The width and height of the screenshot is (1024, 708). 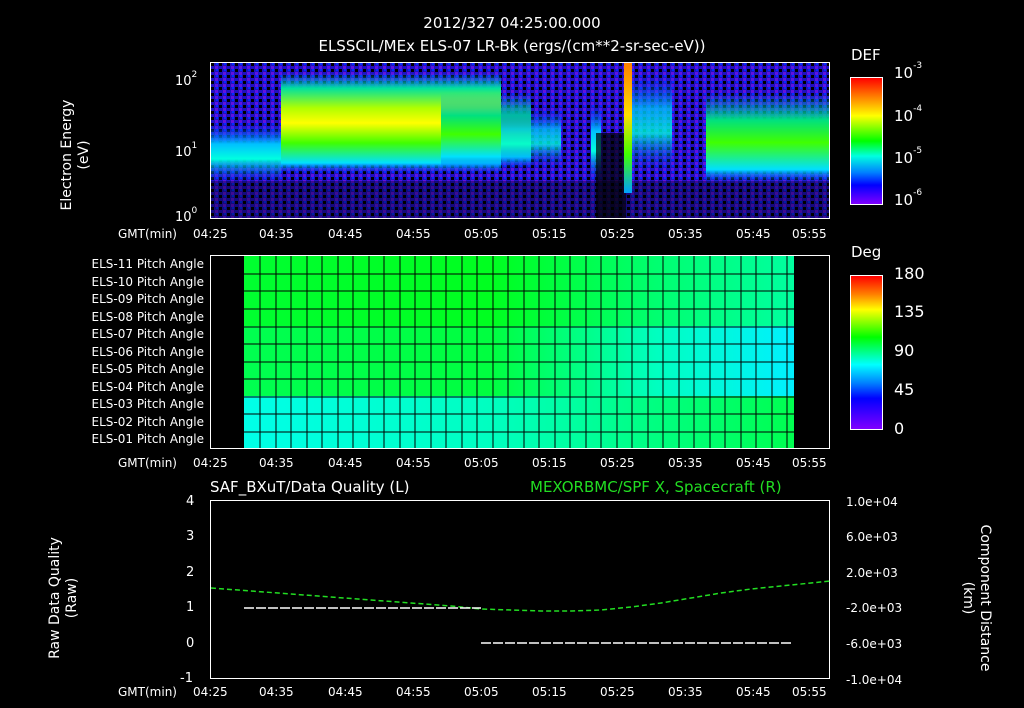 What do you see at coordinates (685, 463) in the screenshot?
I see `panel2-xtick: 05:35` at bounding box center [685, 463].